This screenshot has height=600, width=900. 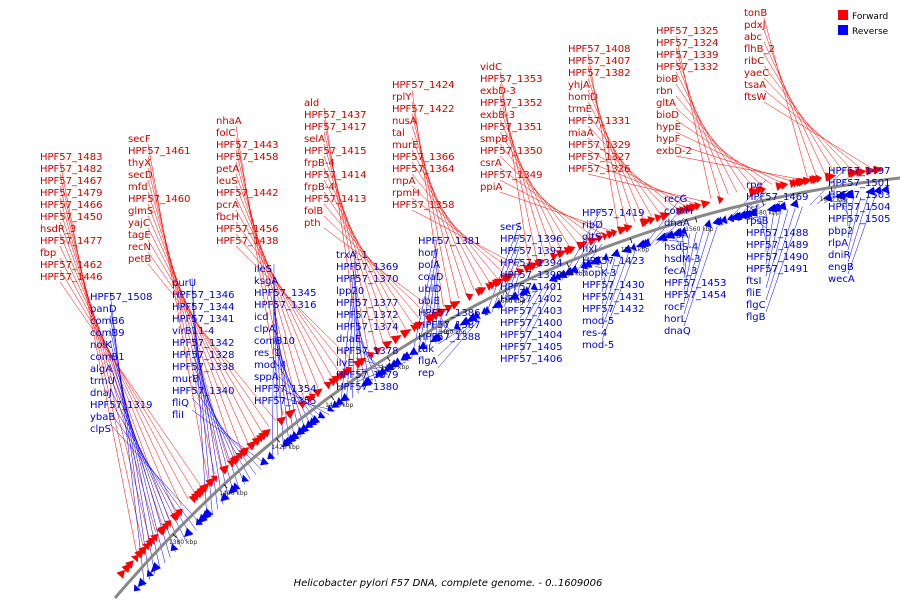 I want to click on reverse-gene-label: horL, so click(x=675, y=319).